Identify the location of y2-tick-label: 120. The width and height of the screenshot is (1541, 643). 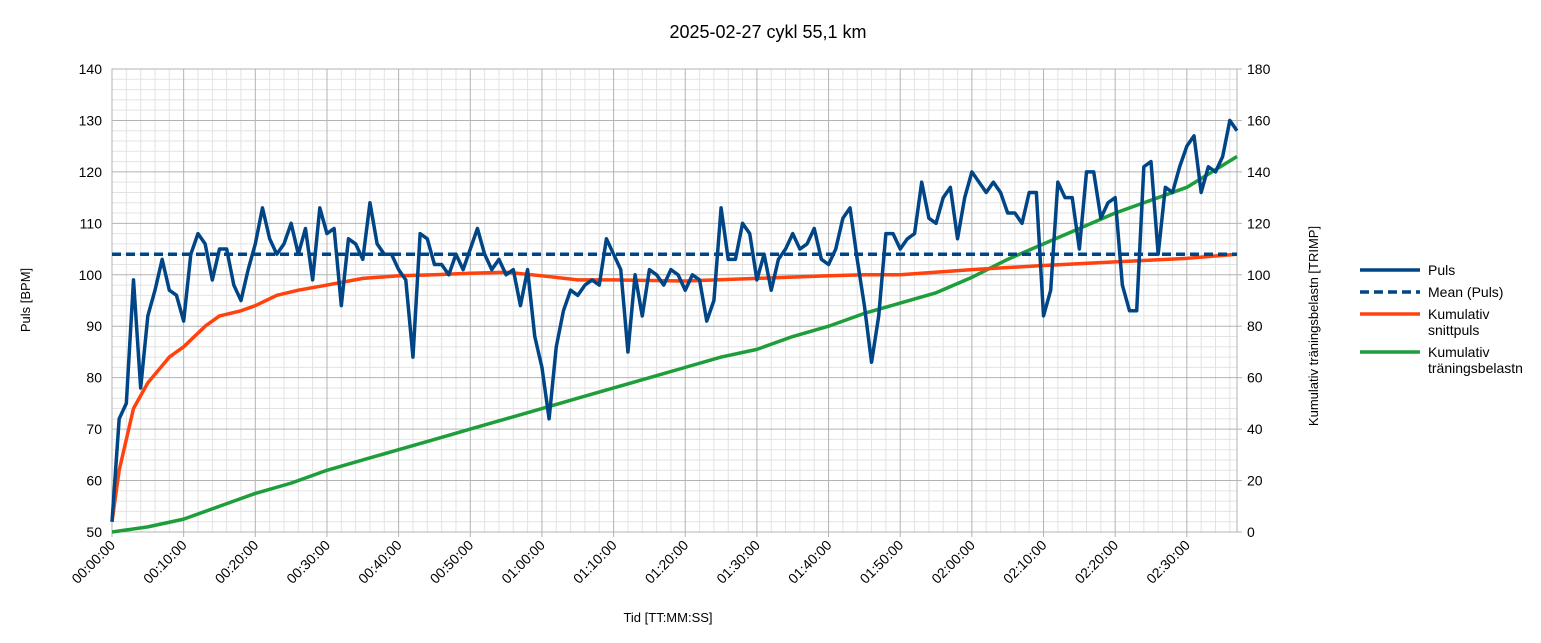
(1259, 223).